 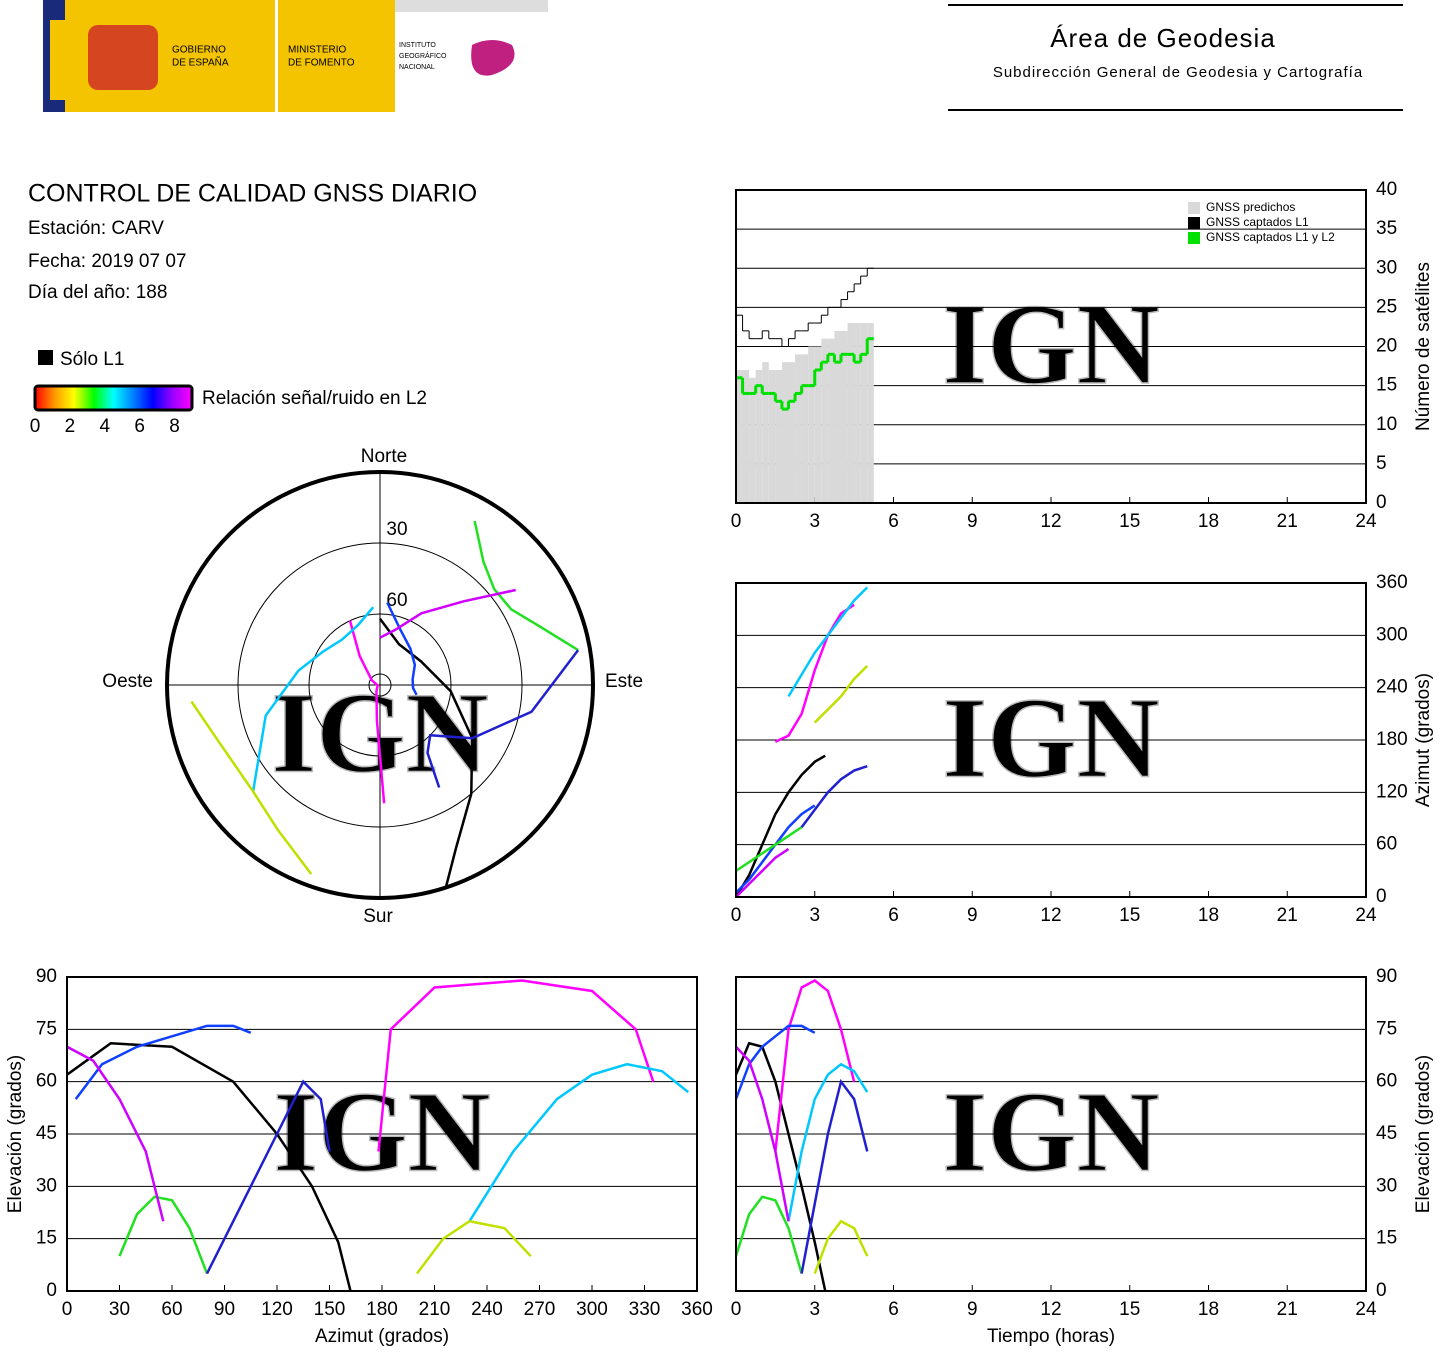 I want to click on colorbar-tick-label: 0, so click(x=35, y=426).